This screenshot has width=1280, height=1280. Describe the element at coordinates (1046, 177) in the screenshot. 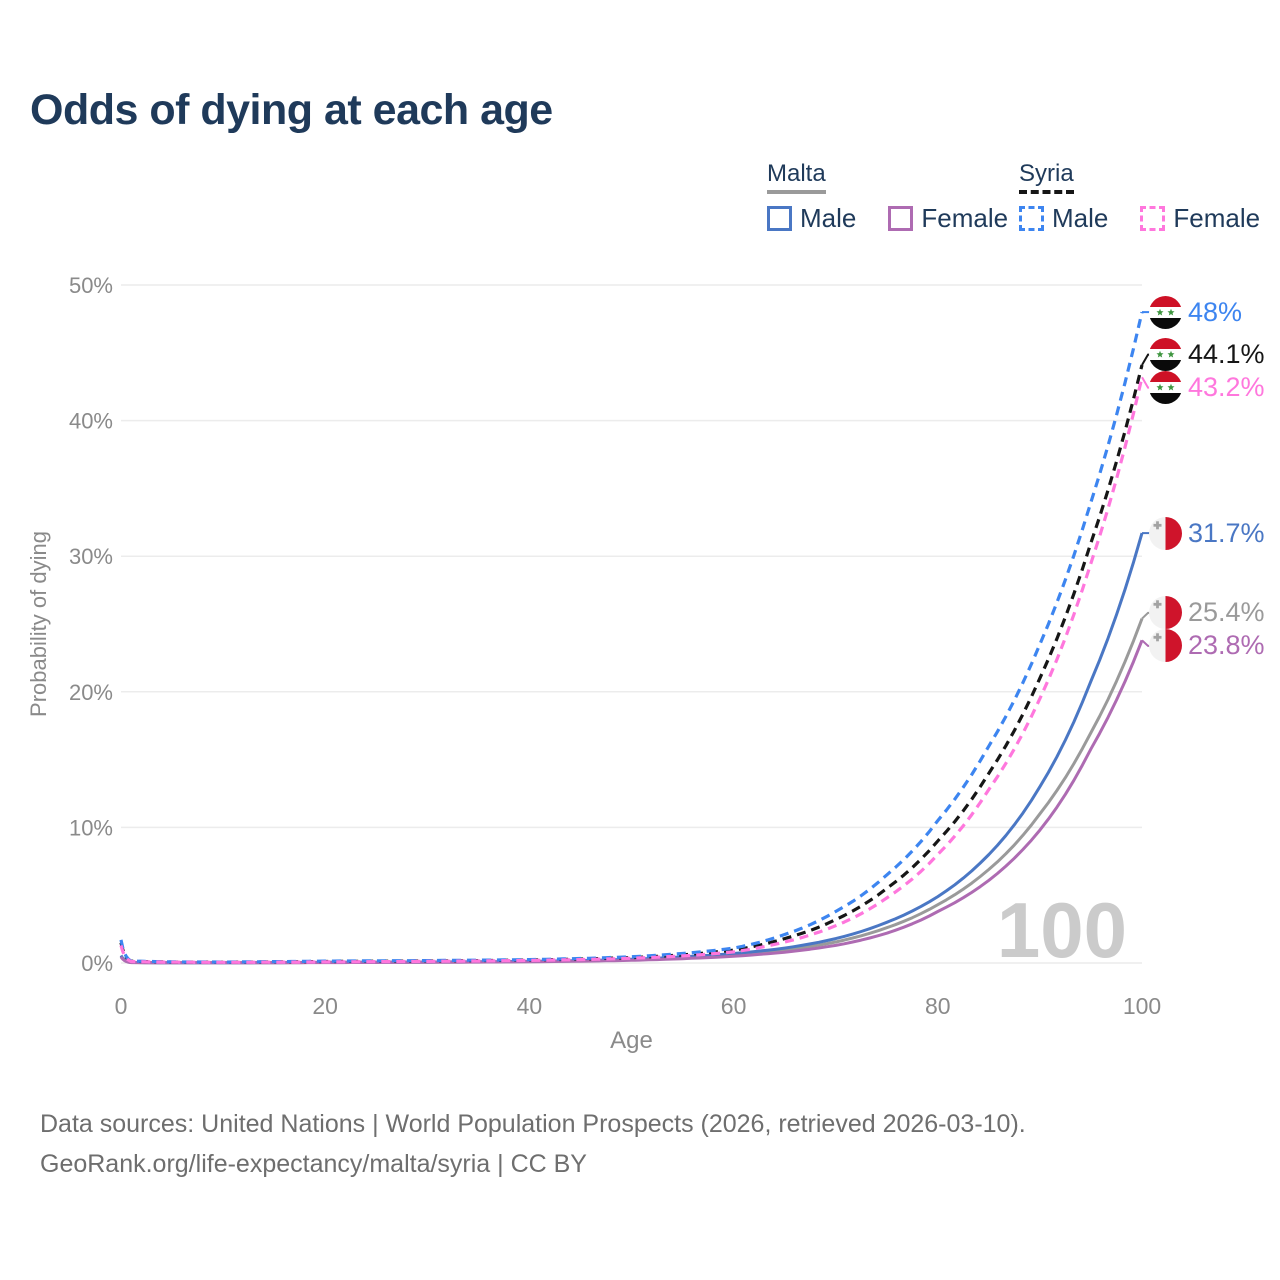

I see `legend-country-syria: Syria` at that location.